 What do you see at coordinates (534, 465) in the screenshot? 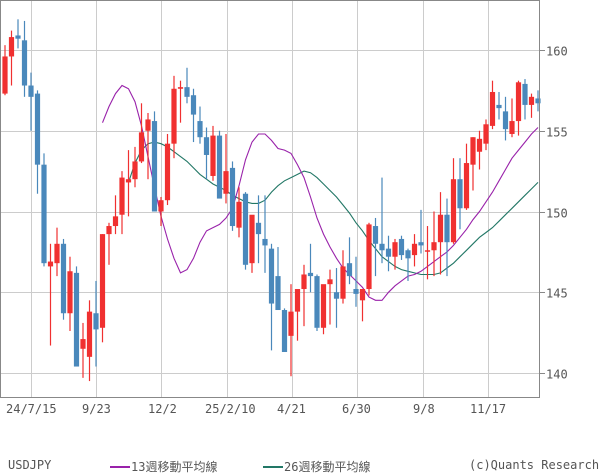
I see `copyright-label: (c)Quants Research` at bounding box center [534, 465].